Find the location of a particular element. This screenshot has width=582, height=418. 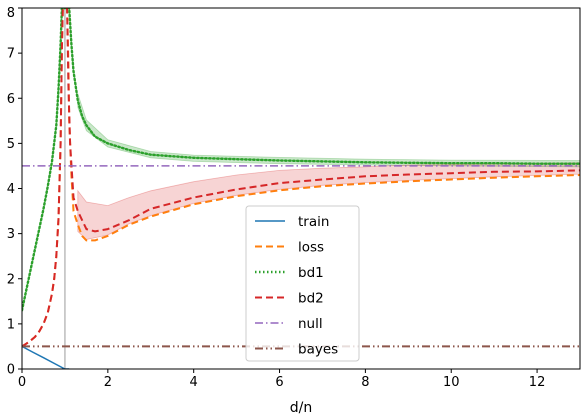

y-tick-label: 3 is located at coordinates (11, 234).